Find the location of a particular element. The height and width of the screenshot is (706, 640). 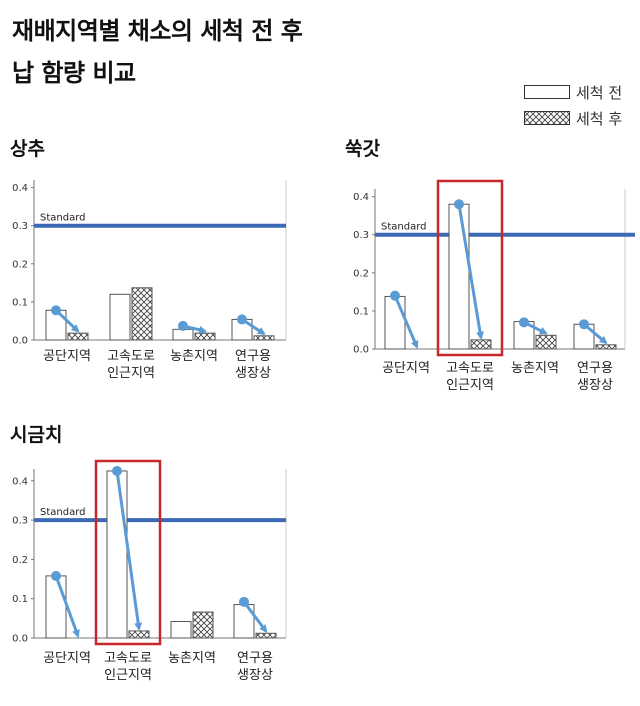

legend: 세척 전 세척 후 is located at coordinates (573, 105).